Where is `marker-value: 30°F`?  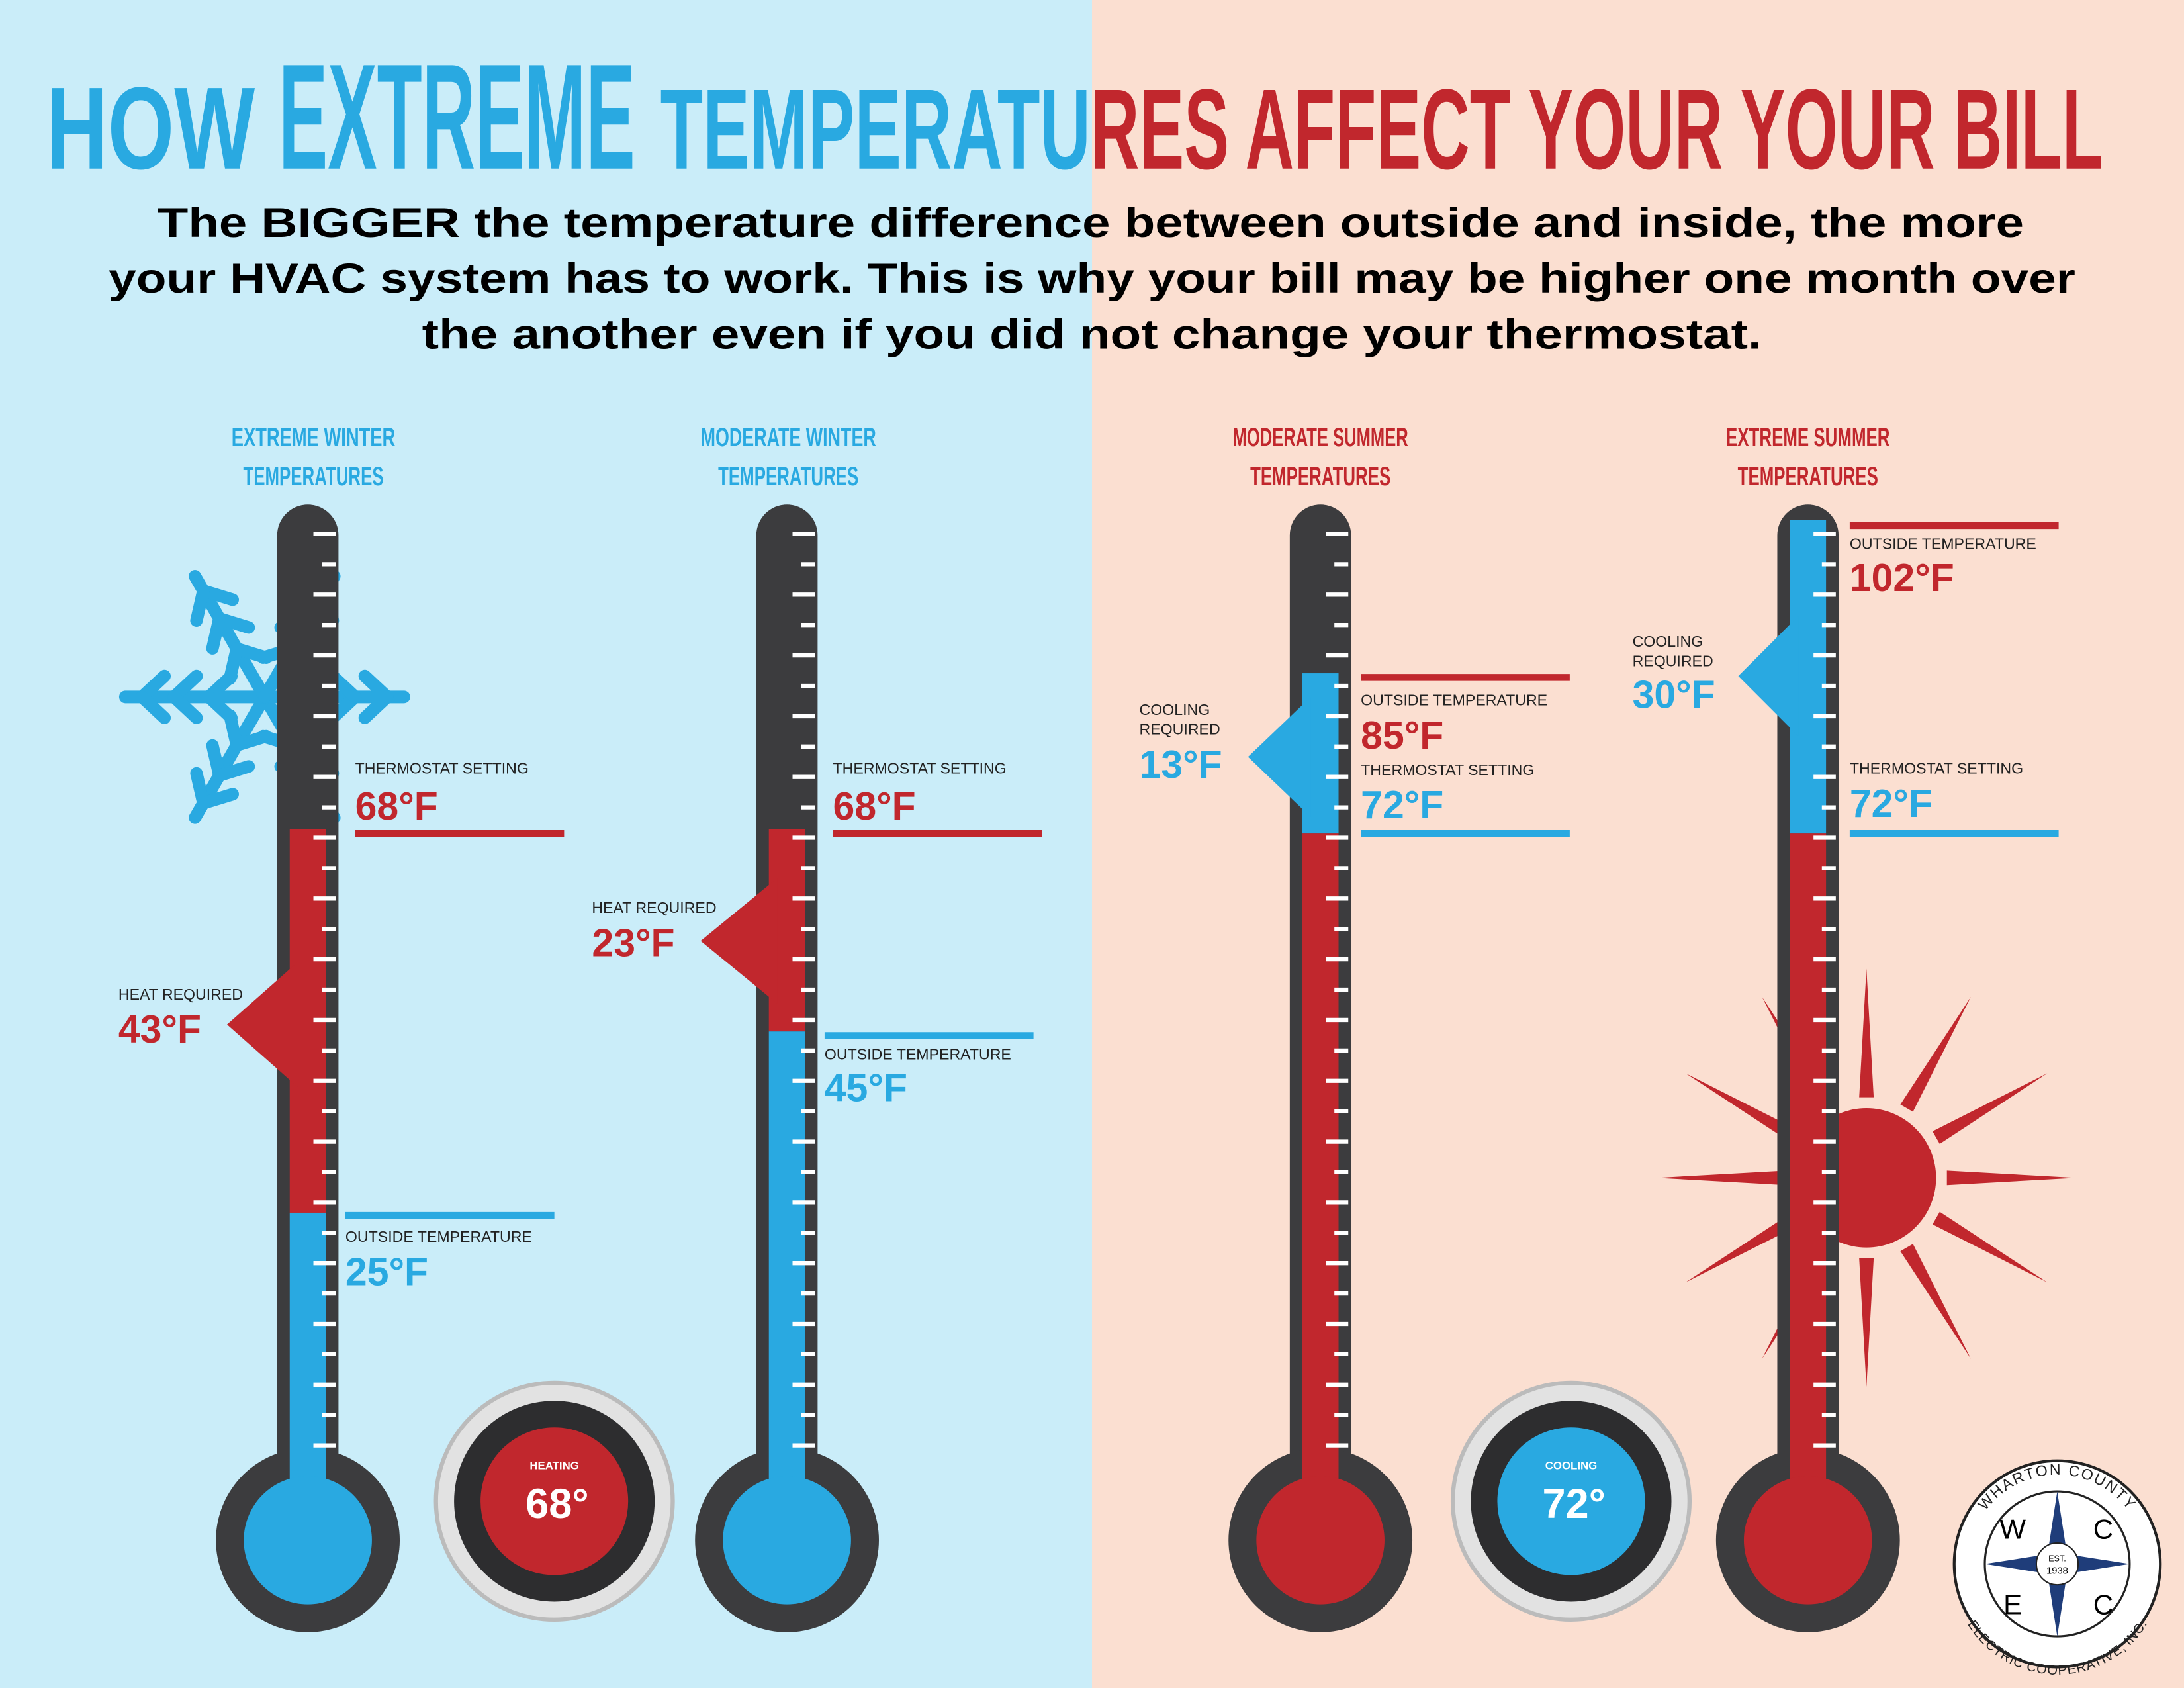 marker-value: 30°F is located at coordinates (1674, 695).